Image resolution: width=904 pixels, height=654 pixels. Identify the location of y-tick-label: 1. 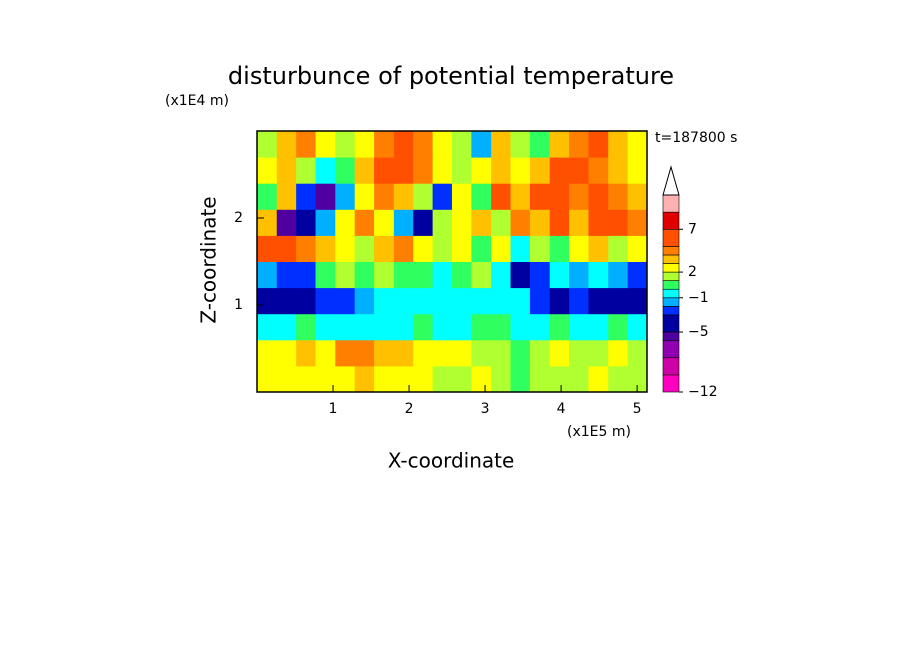
(238, 305).